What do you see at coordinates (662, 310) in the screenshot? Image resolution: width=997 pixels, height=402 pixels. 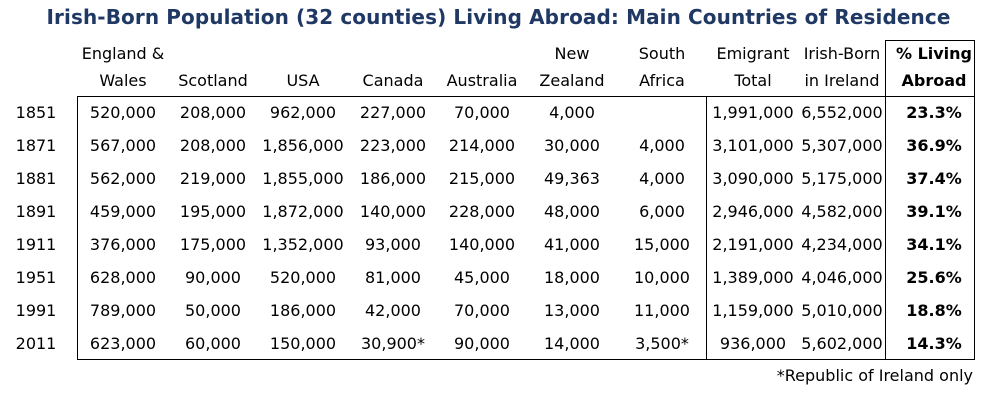 I see `table-cell: 11,000` at bounding box center [662, 310].